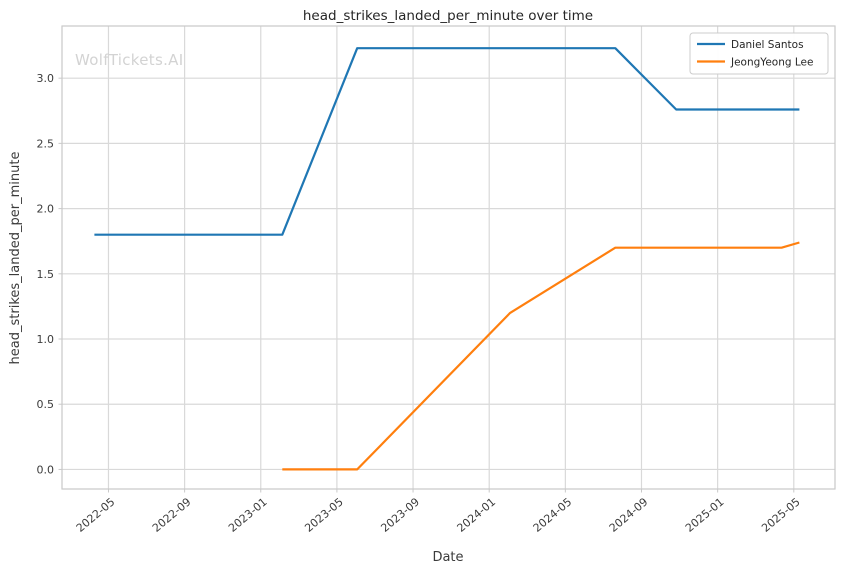 This screenshot has width=844, height=575. I want to click on x-tick-label: 2022-09, so click(172, 515).